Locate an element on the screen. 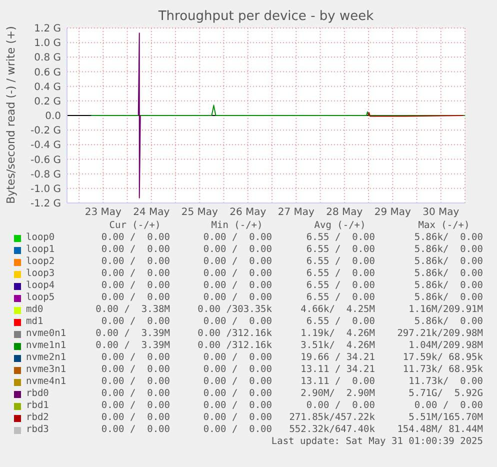 Image resolution: width=497 pixels, height=467 pixels. text: 11.73k/ 0.00 is located at coordinates (445, 381).